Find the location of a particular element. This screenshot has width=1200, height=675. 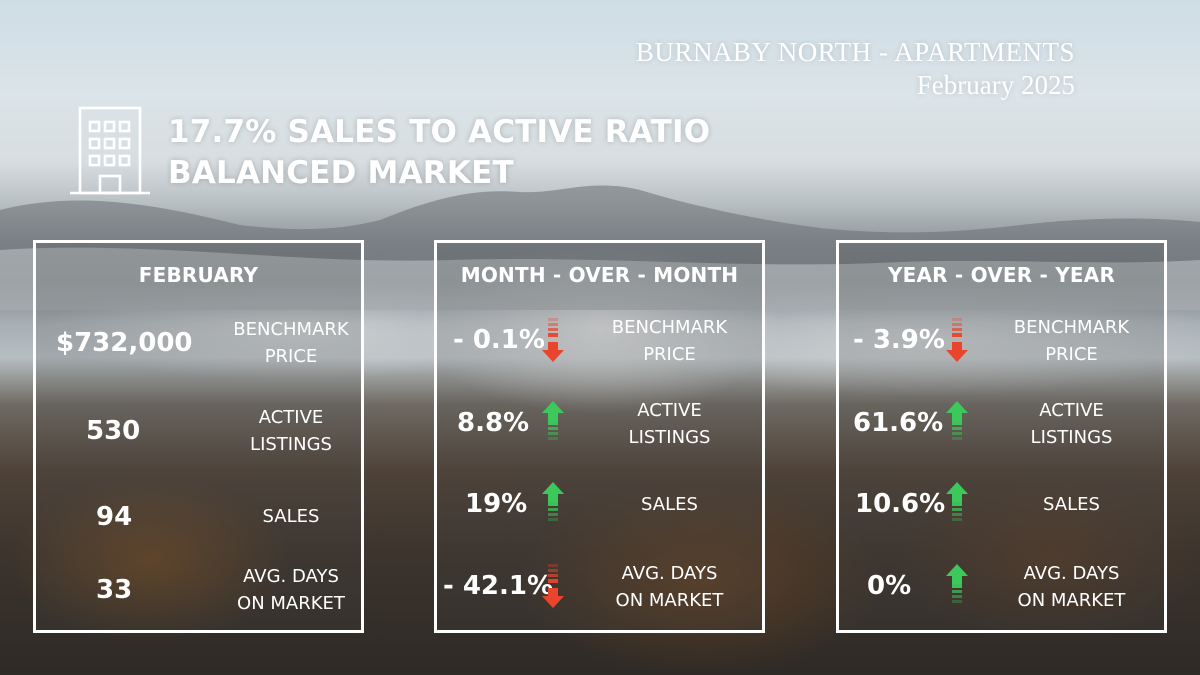

row-sales: 94 SALES is located at coordinates (198, 517).